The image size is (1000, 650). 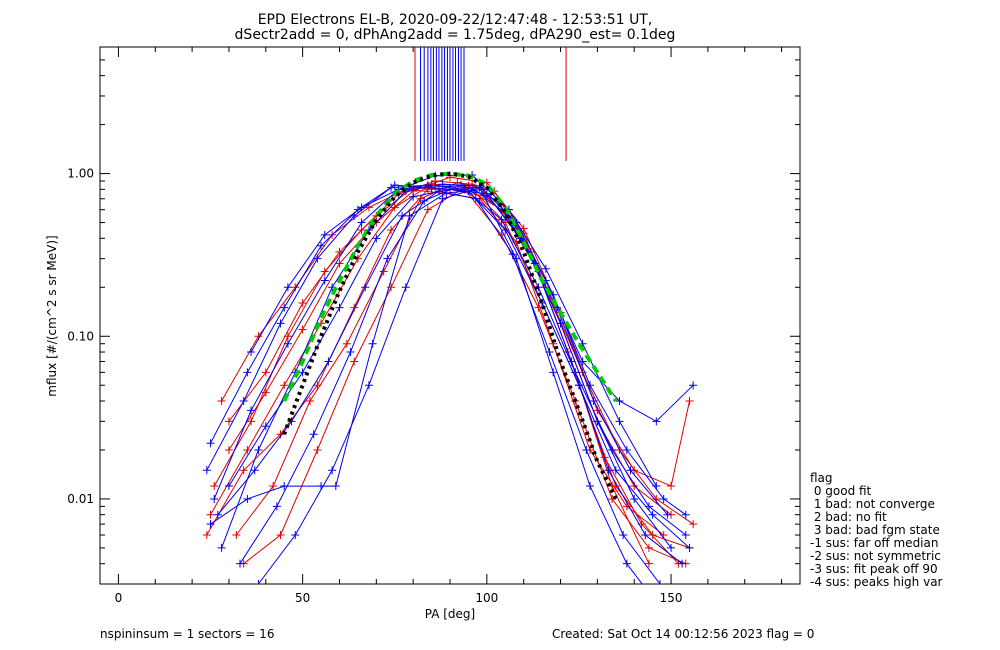 What do you see at coordinates (490, 104) in the screenshot?
I see `vertical-markers` at bounding box center [490, 104].